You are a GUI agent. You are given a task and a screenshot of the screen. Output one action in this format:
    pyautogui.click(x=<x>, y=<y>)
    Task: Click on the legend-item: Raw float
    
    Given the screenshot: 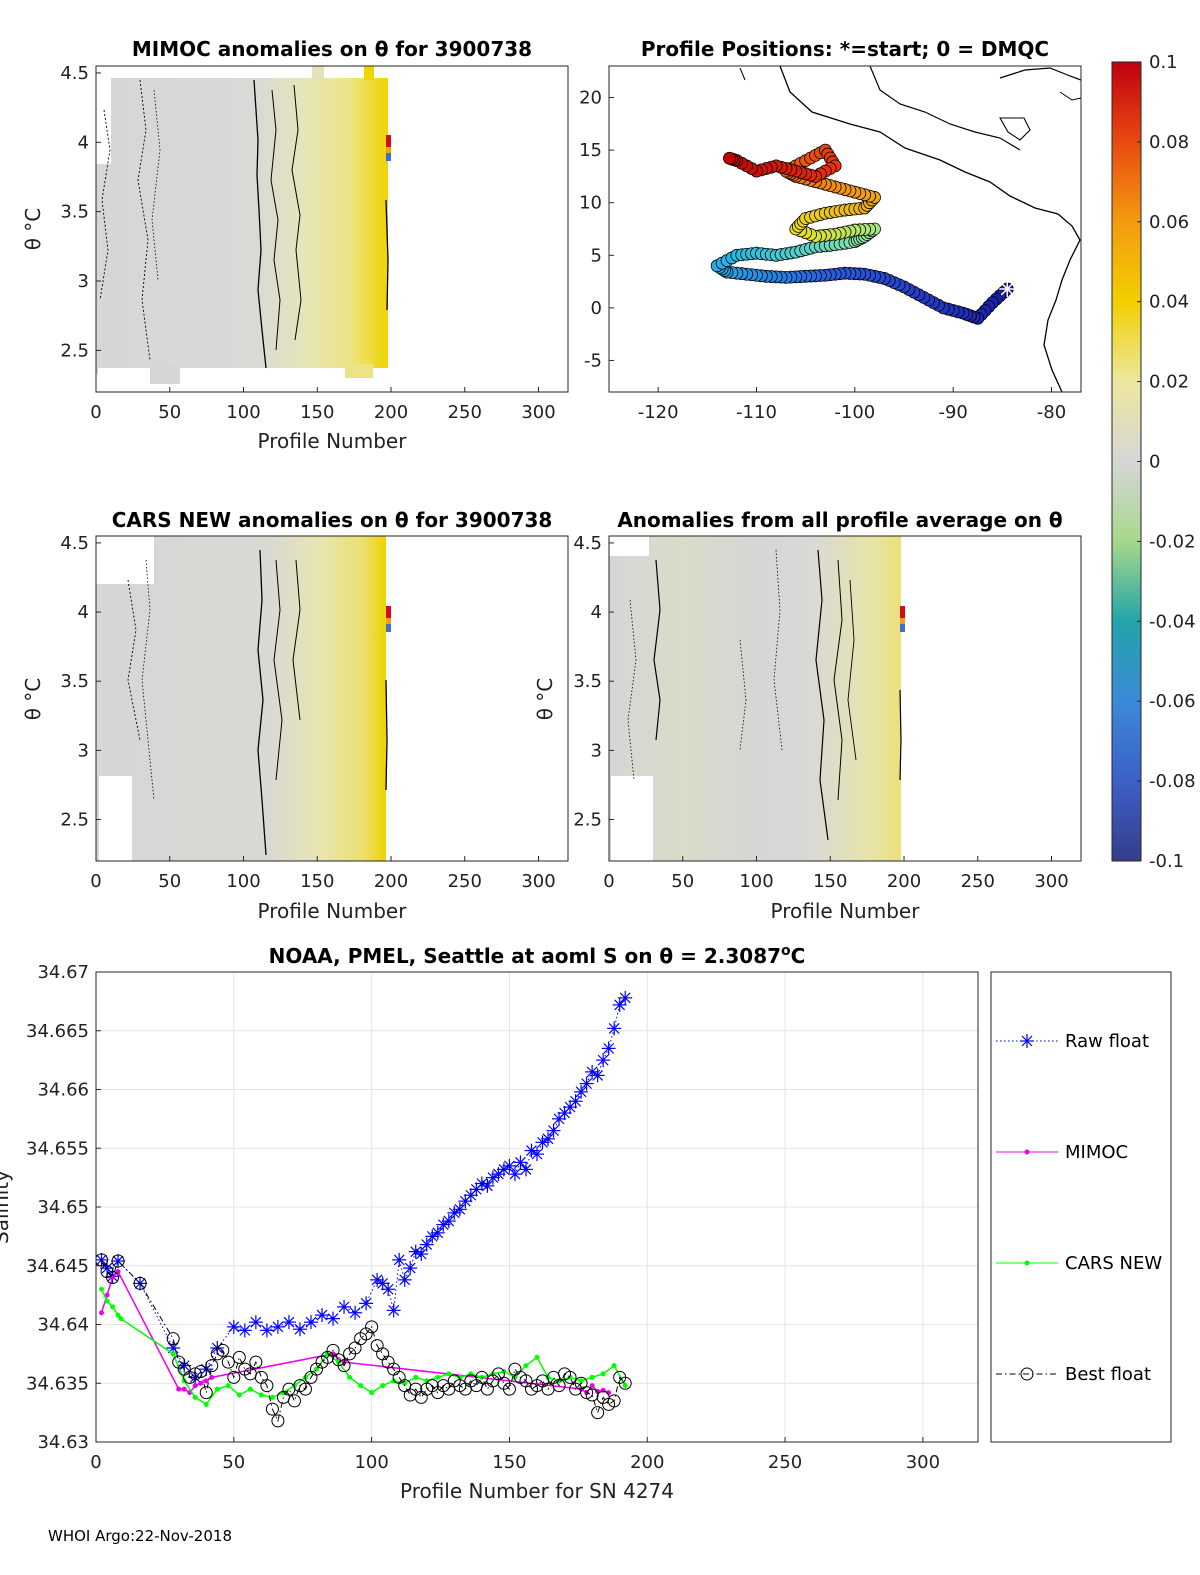 What is the action you would take?
    pyautogui.click(x=1072, y=1041)
    